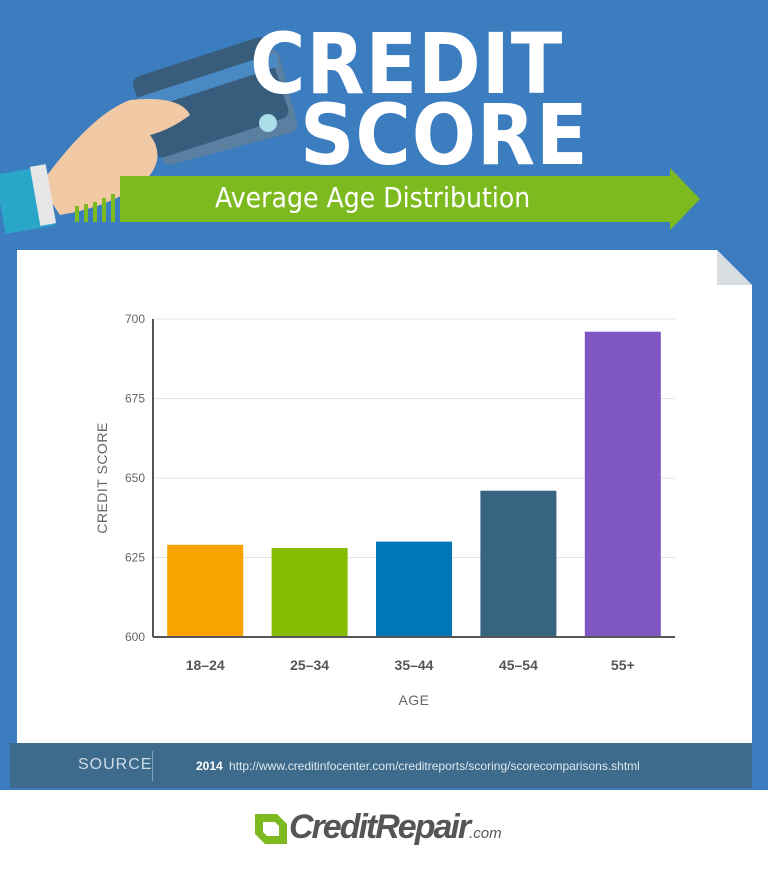 The height and width of the screenshot is (873, 768). What do you see at coordinates (413, 700) in the screenshot?
I see `x-axis-label: AGE` at bounding box center [413, 700].